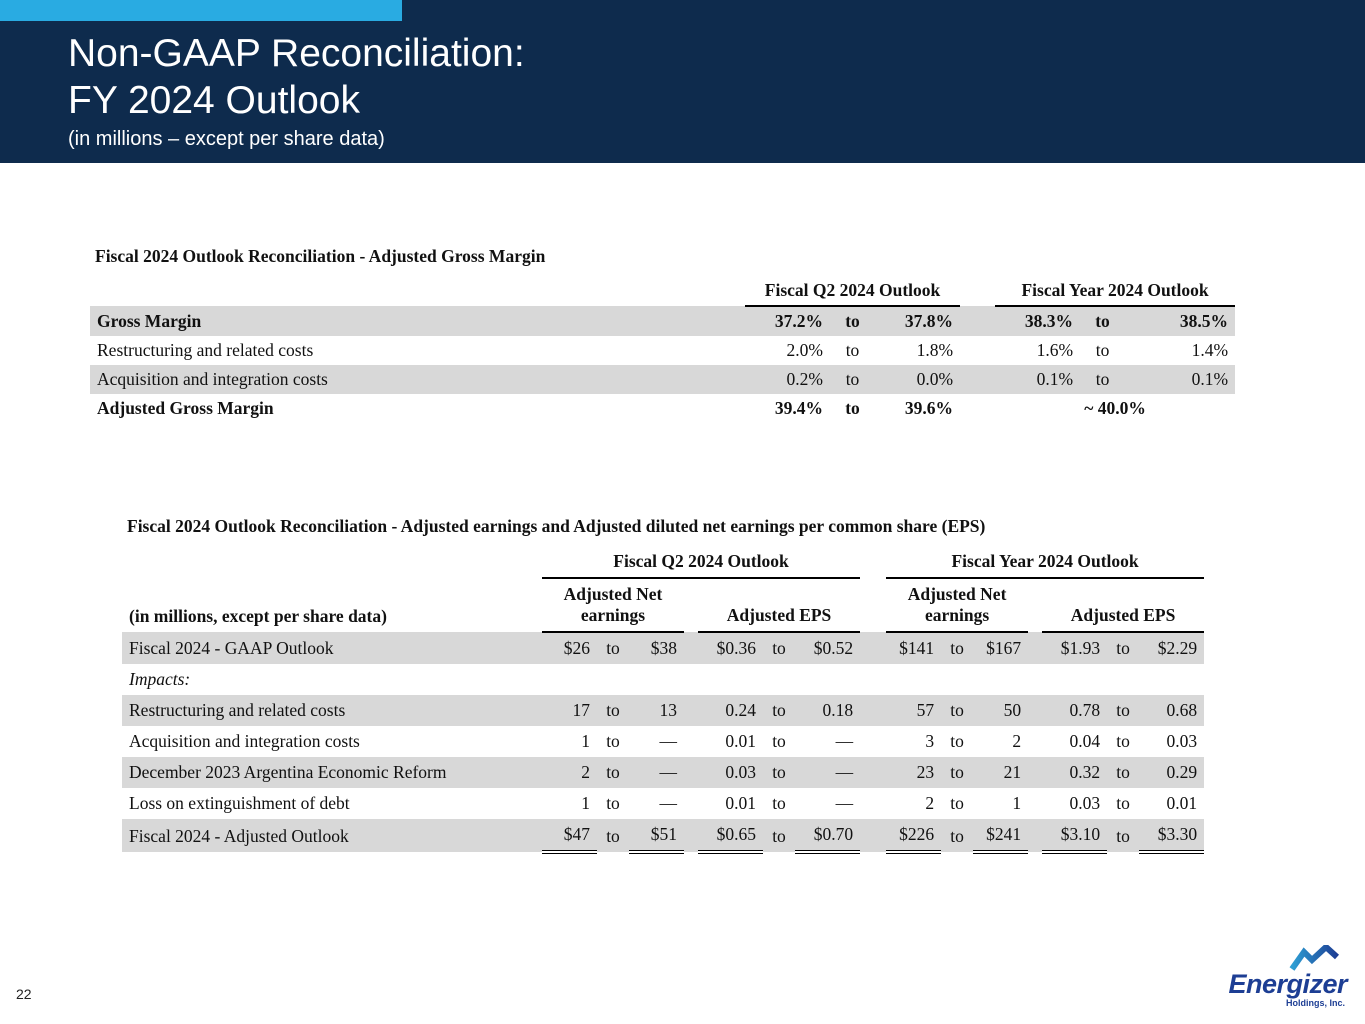 This screenshot has width=1365, height=1024. What do you see at coordinates (1210, 350) in the screenshot?
I see `value-cell: 1.4%` at bounding box center [1210, 350].